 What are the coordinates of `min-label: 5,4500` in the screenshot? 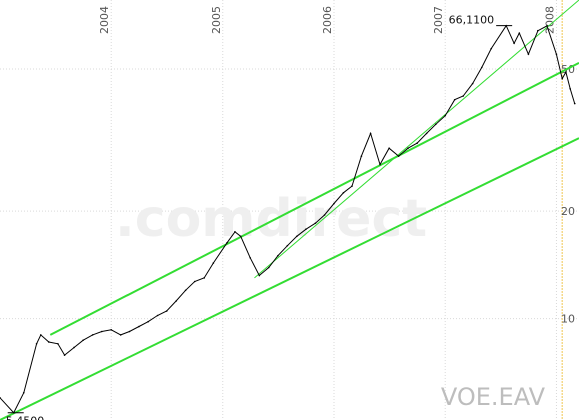 It's located at (25, 417).